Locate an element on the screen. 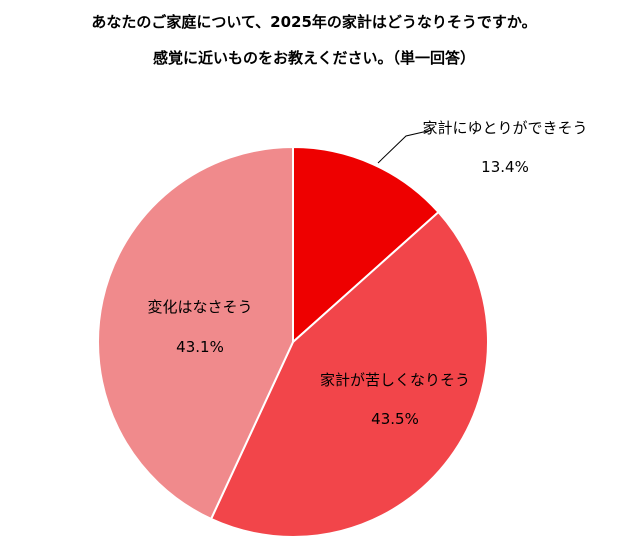  slice-2-category-label: 家計が苦しくなりそう is located at coordinates (395, 380).